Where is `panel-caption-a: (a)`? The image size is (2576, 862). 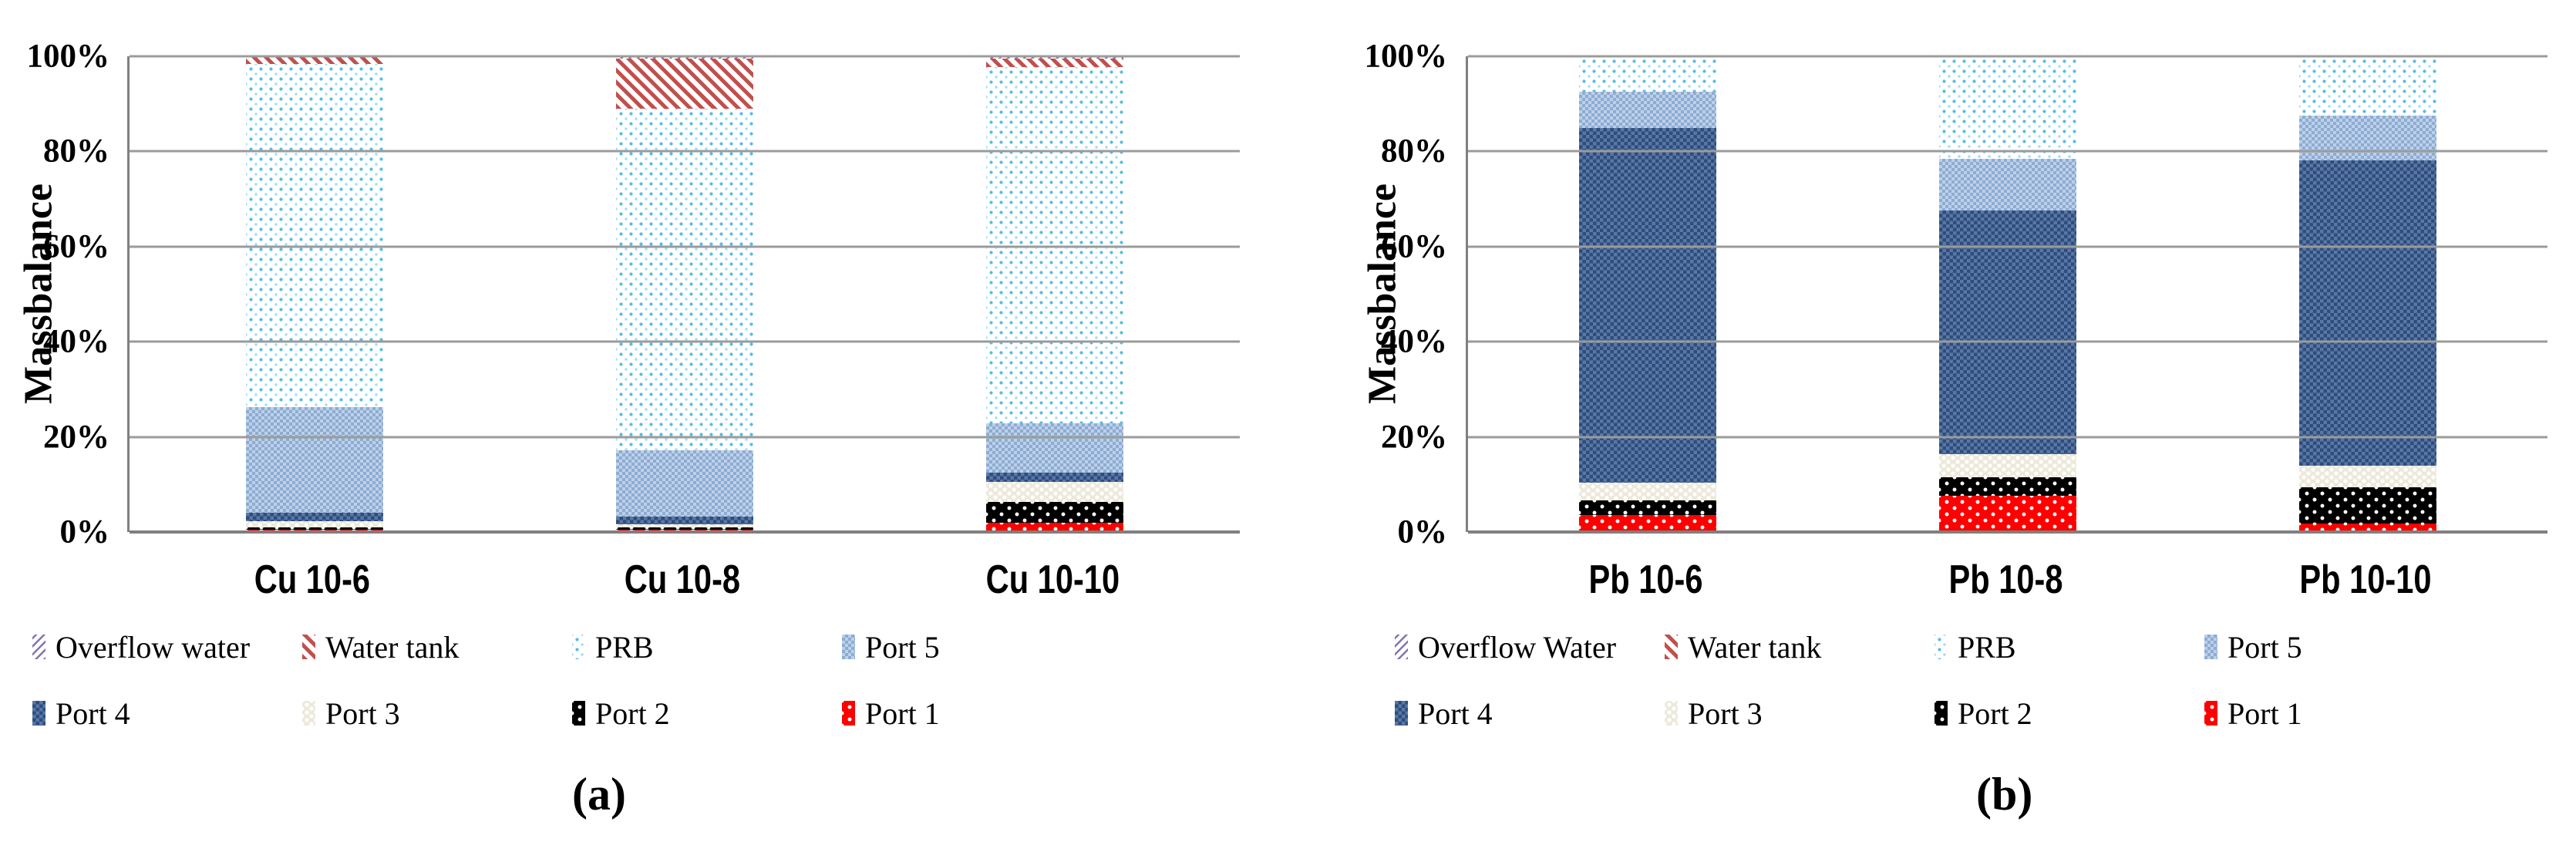
panel-caption-a: (a) is located at coordinates (599, 795).